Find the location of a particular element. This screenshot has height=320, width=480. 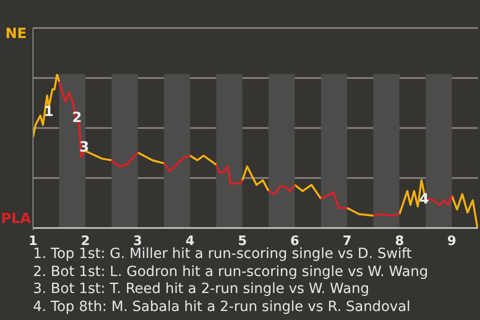

annotation: 4 is located at coordinates (424, 200).